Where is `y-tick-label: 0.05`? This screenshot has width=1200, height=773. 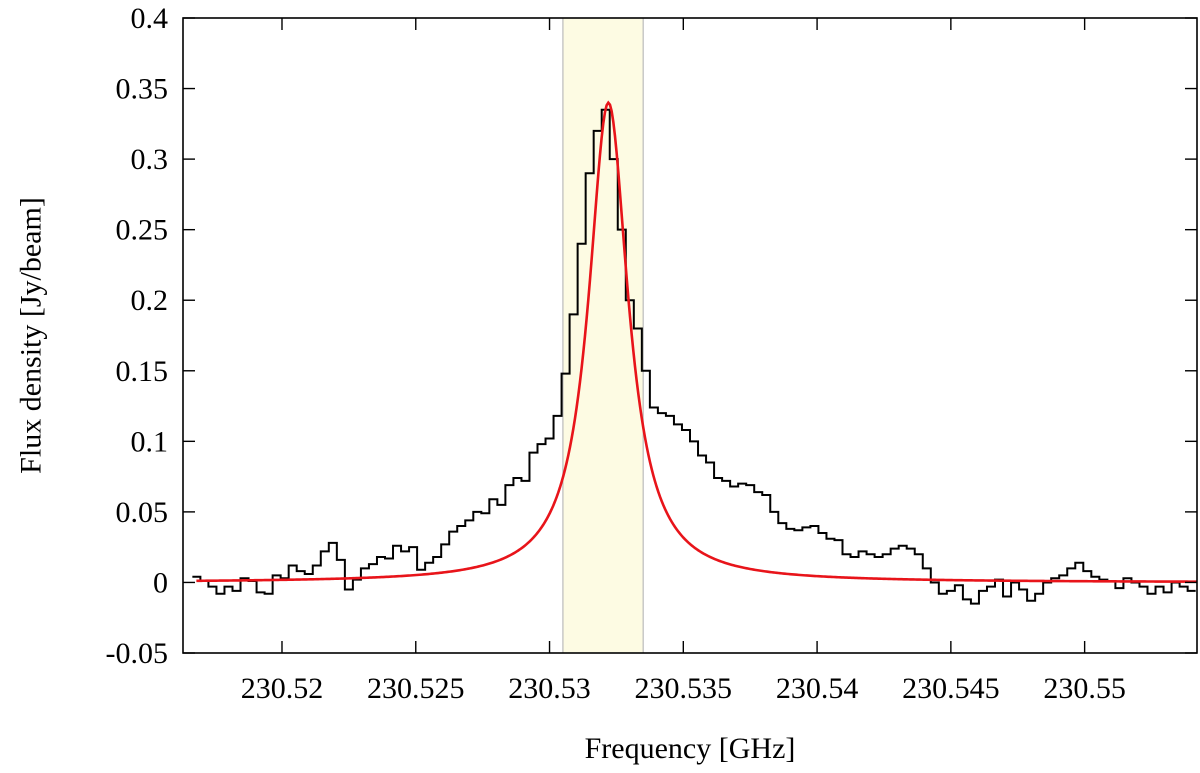 y-tick-label: 0.05 is located at coordinates (142, 512).